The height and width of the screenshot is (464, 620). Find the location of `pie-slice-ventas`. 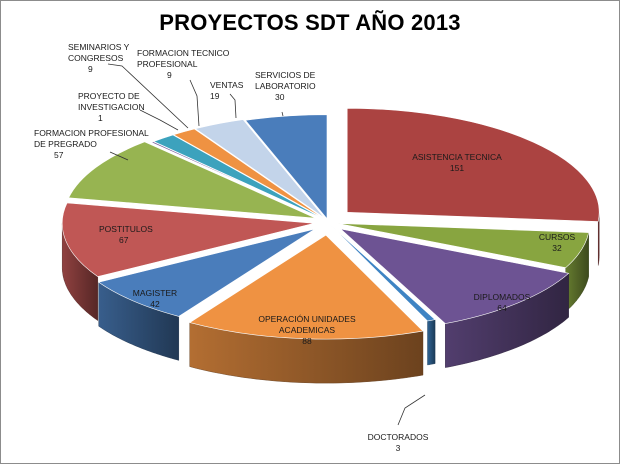

pie-slice-ventas is located at coordinates (259, 169).